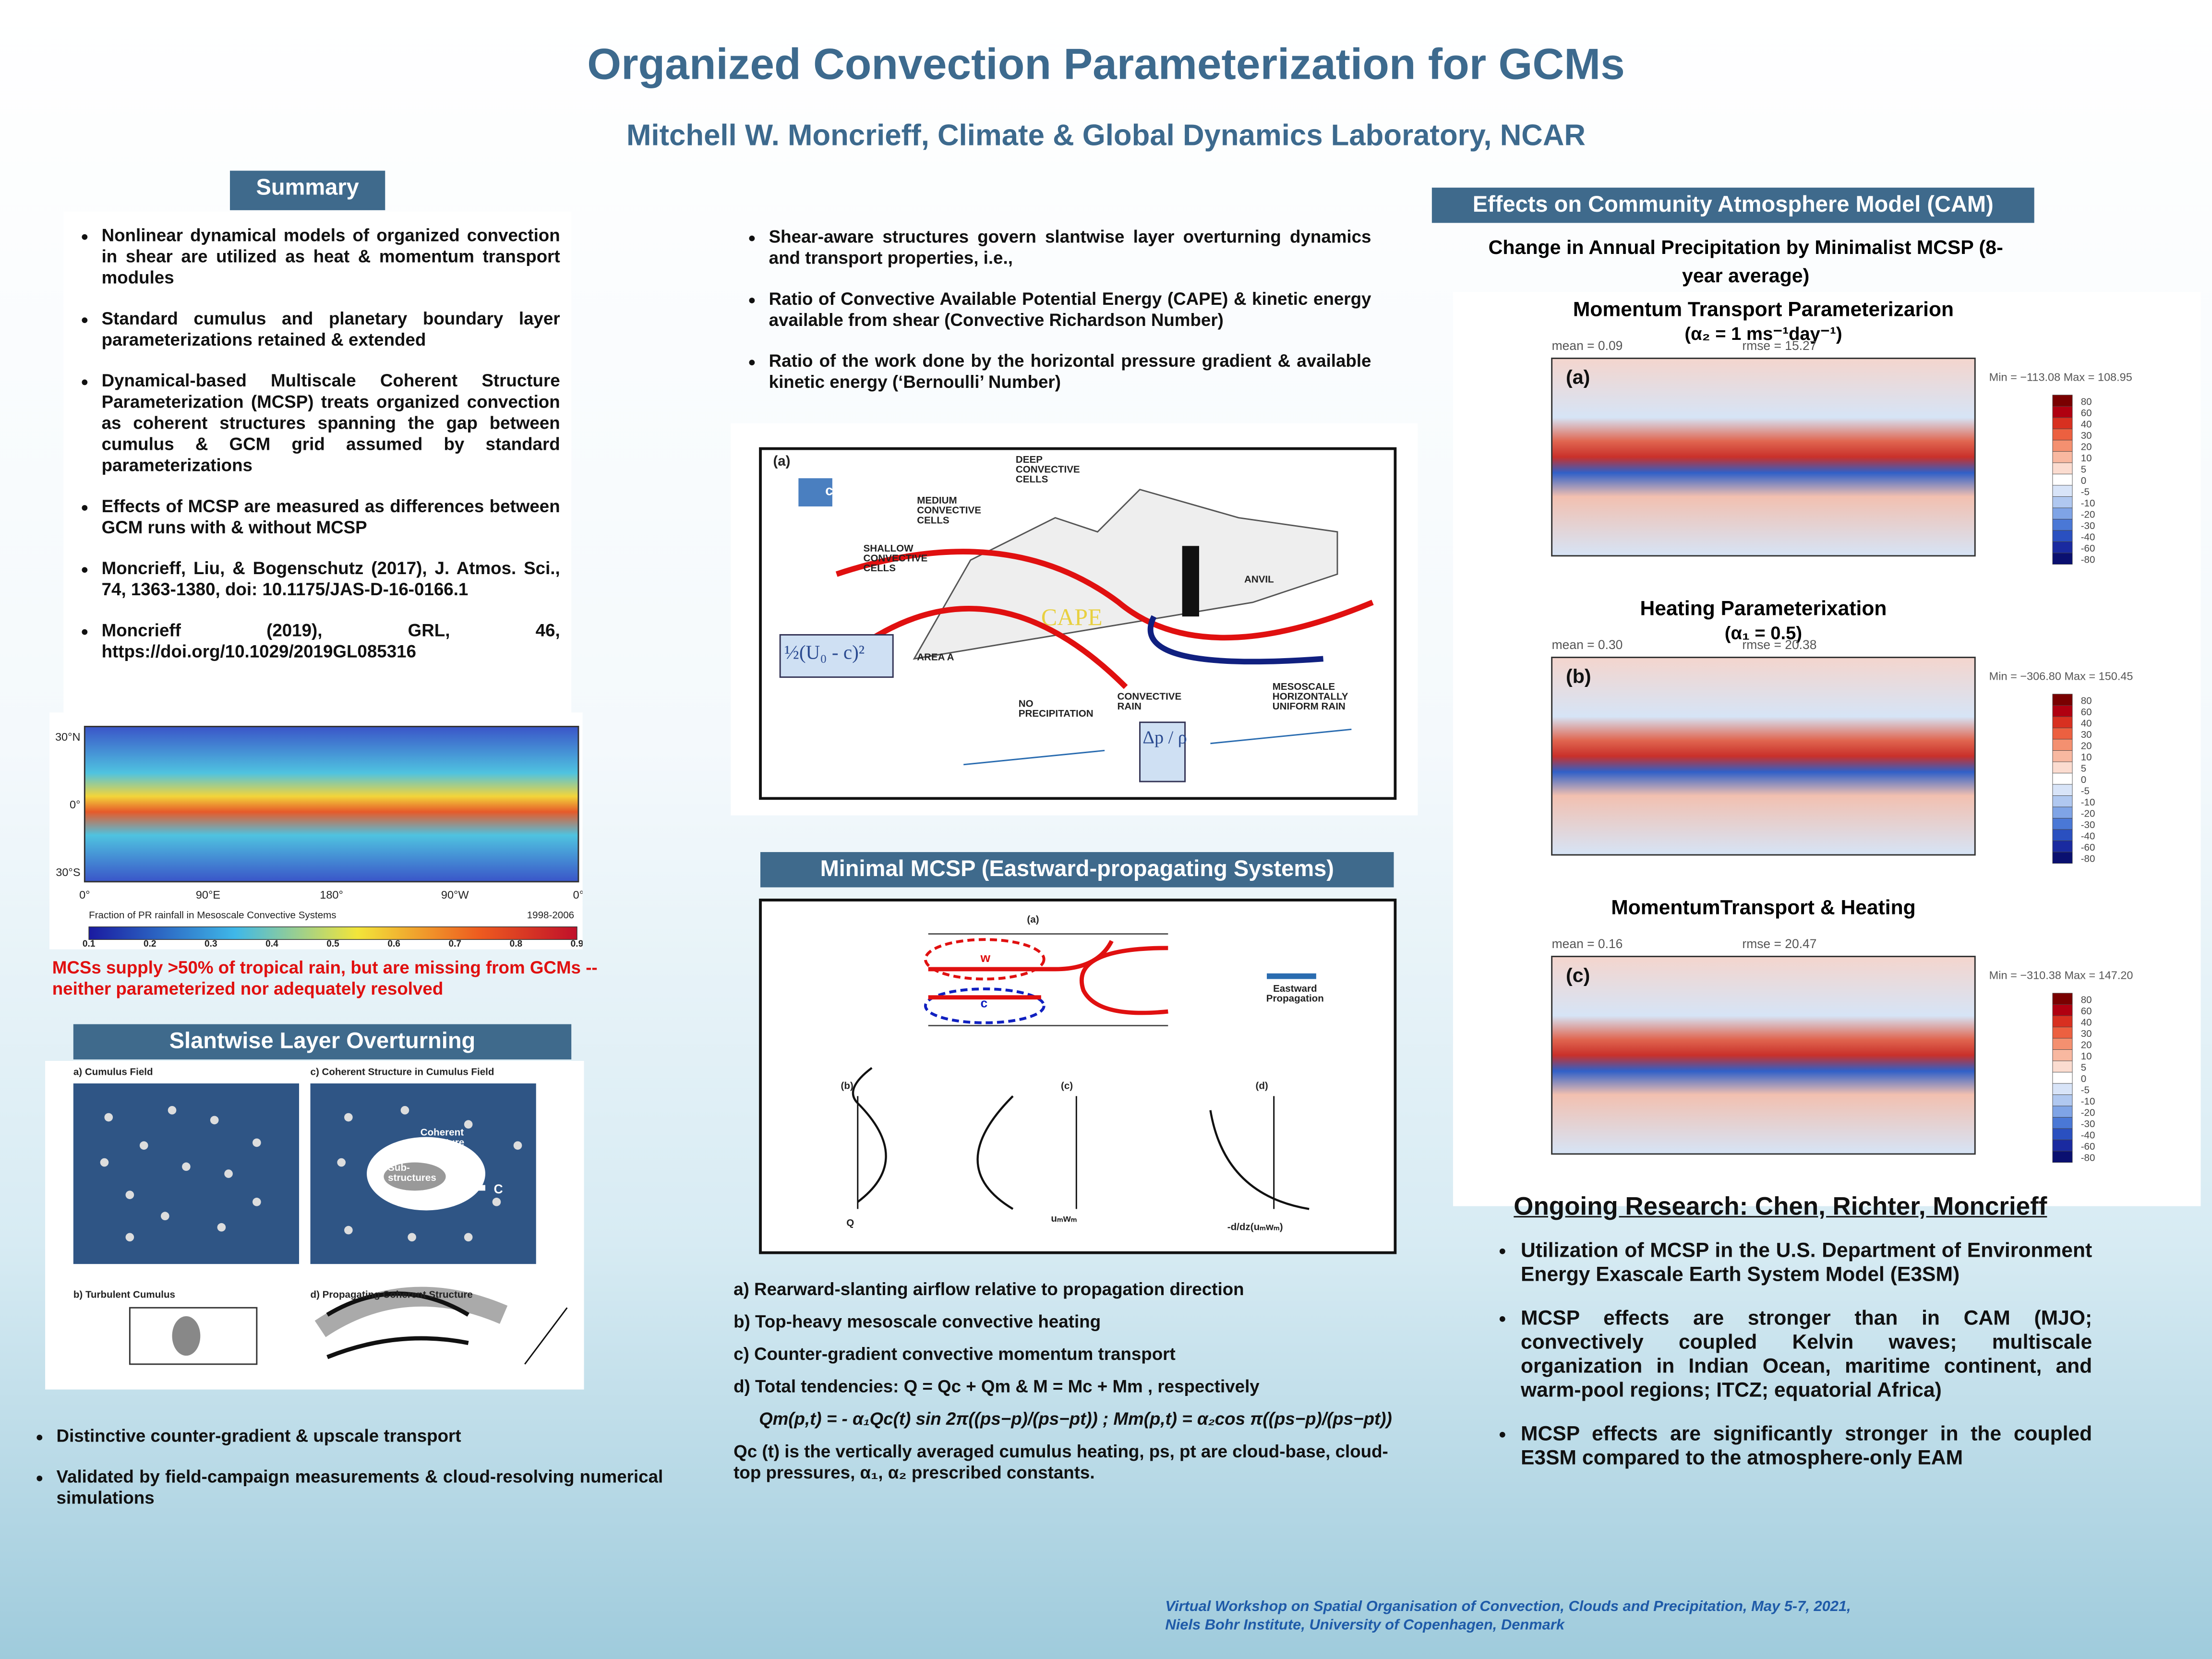 The height and width of the screenshot is (1659, 2212). Describe the element at coordinates (113, 1073) in the screenshot. I see `panel-label: a) Cumulus Field` at that location.